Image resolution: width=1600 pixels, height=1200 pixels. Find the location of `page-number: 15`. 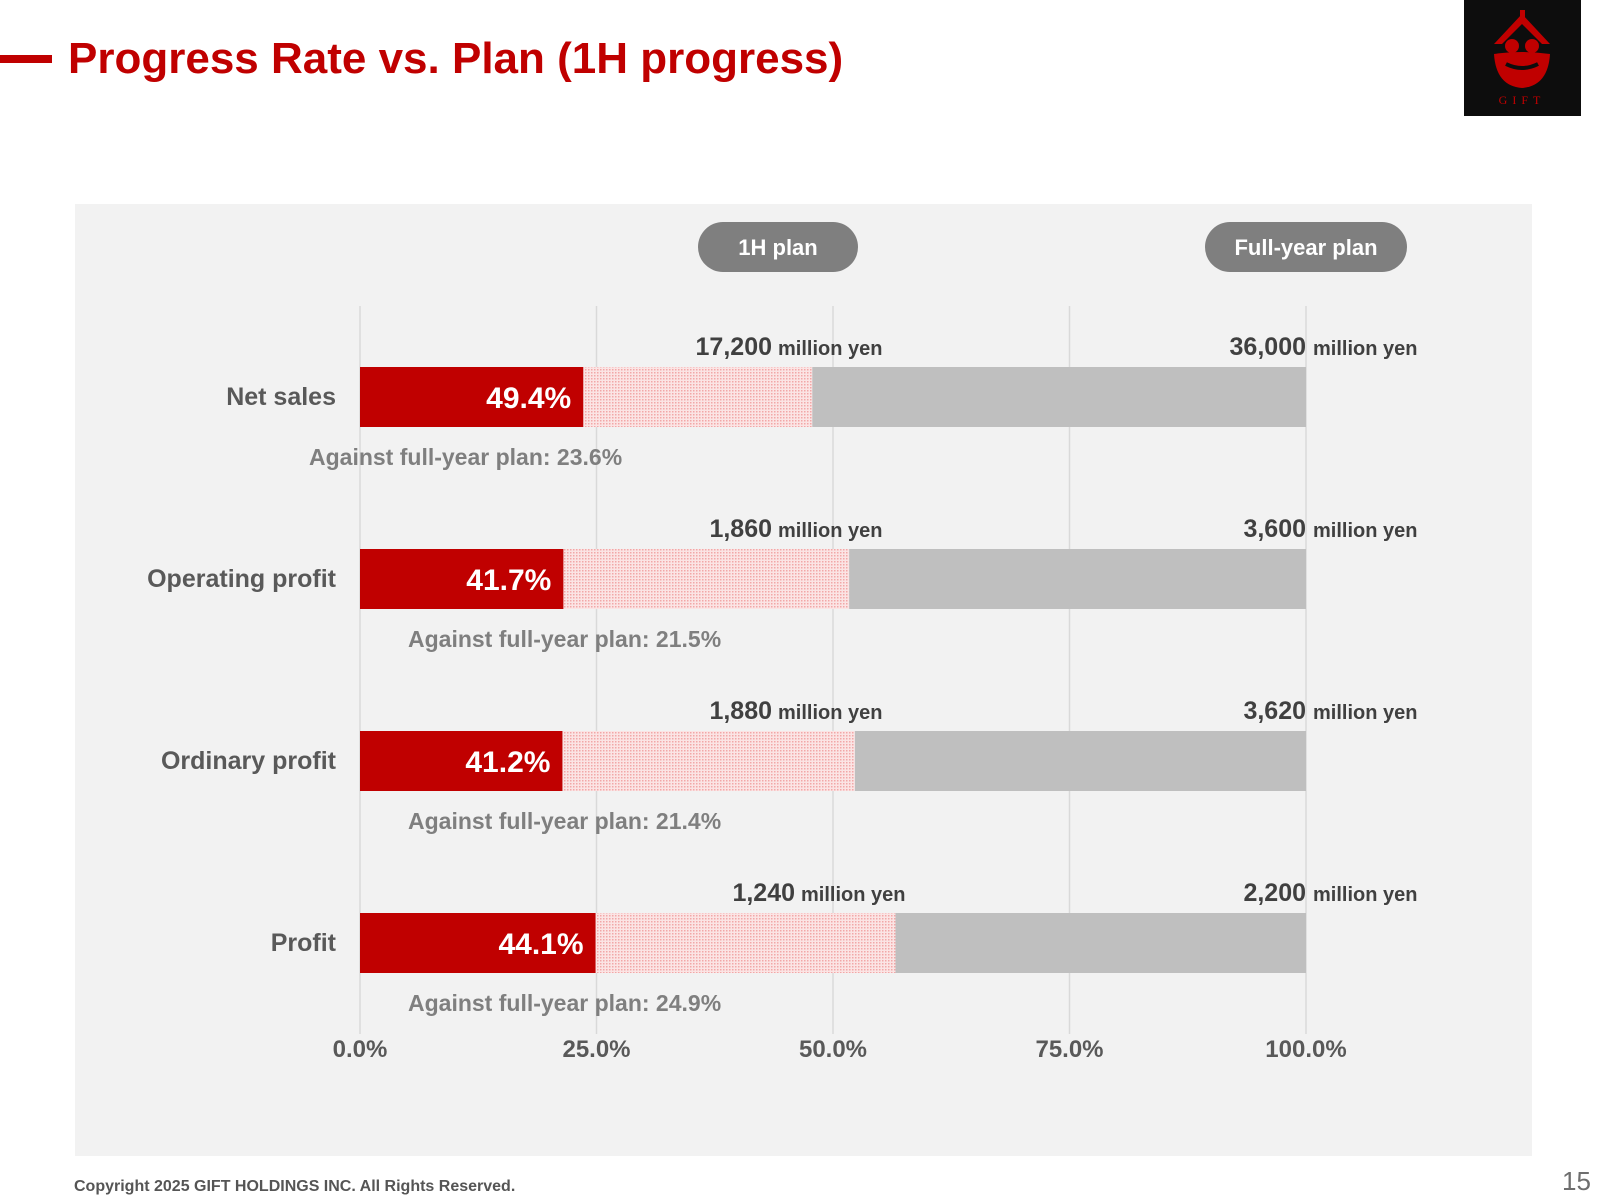

page-number: 15 is located at coordinates (1576, 1181).